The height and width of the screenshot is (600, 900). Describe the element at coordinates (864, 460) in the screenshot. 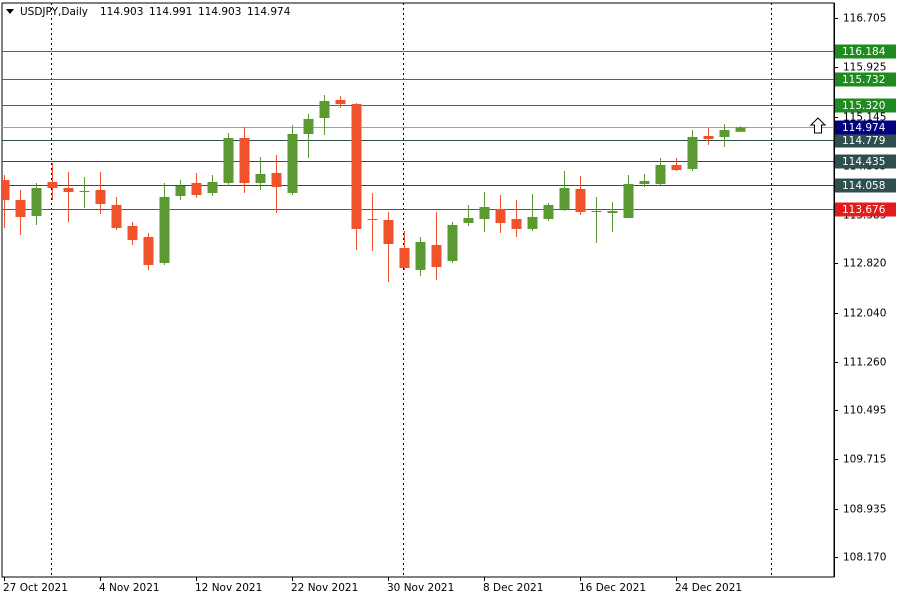

I see `y-tick-label: 109.715` at that location.